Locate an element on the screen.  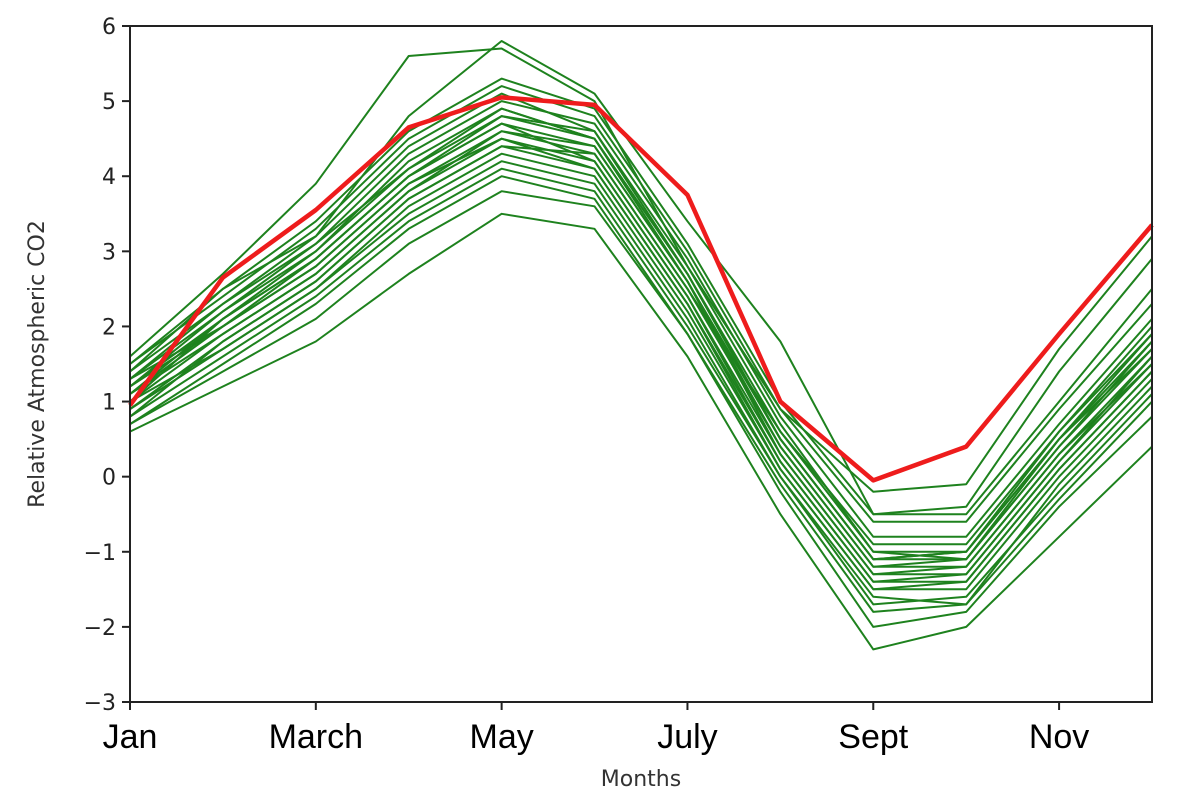
y-tick-label: 0 is located at coordinates (109, 478).